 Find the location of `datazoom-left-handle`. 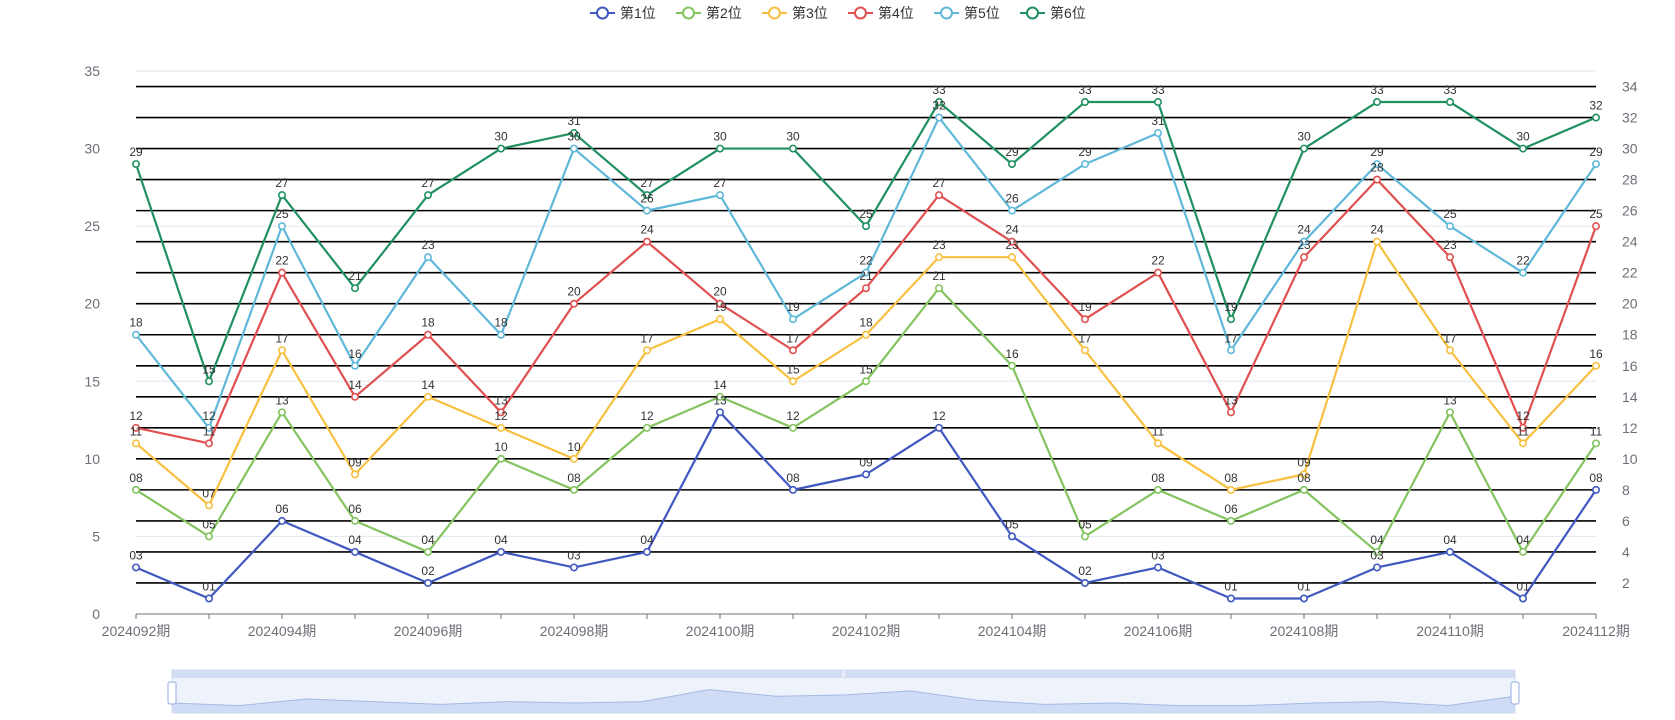

datazoom-left-handle is located at coordinates (172, 693).